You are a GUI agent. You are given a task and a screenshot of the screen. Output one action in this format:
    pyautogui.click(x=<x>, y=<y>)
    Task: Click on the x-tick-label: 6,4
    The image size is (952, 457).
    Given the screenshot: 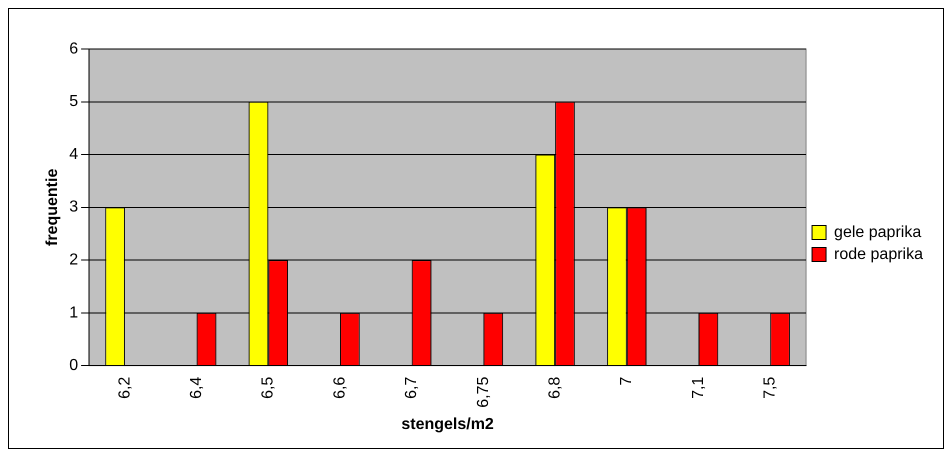 What is the action you would take?
    pyautogui.click(x=197, y=387)
    